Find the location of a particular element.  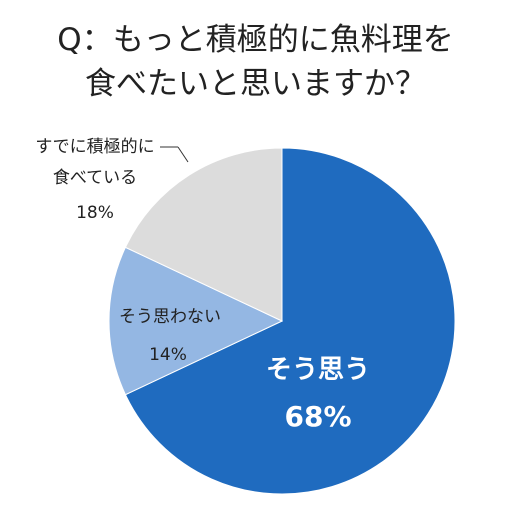

slice-value-already: 18% is located at coordinates (95, 213).